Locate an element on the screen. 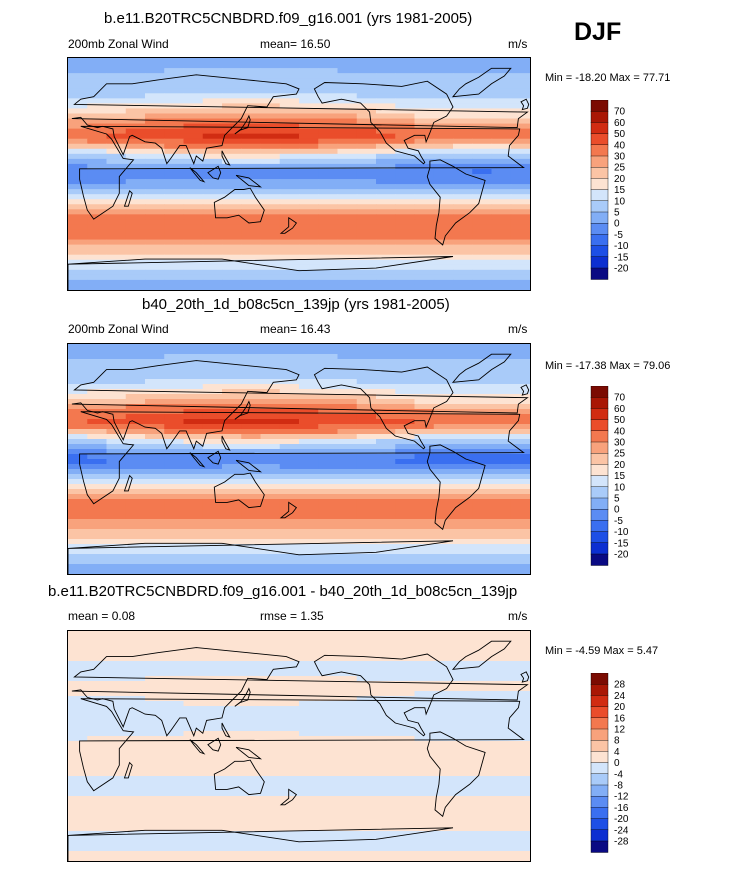 This screenshot has width=733, height=872. colorbar-label: 10 is located at coordinates (620, 201).